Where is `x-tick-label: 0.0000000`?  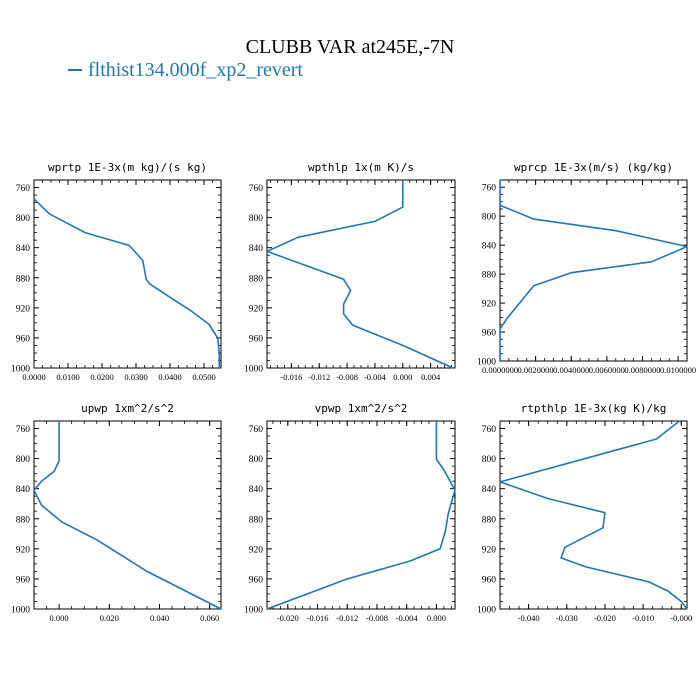 x-tick-label: 0.0000000 is located at coordinates (500, 370).